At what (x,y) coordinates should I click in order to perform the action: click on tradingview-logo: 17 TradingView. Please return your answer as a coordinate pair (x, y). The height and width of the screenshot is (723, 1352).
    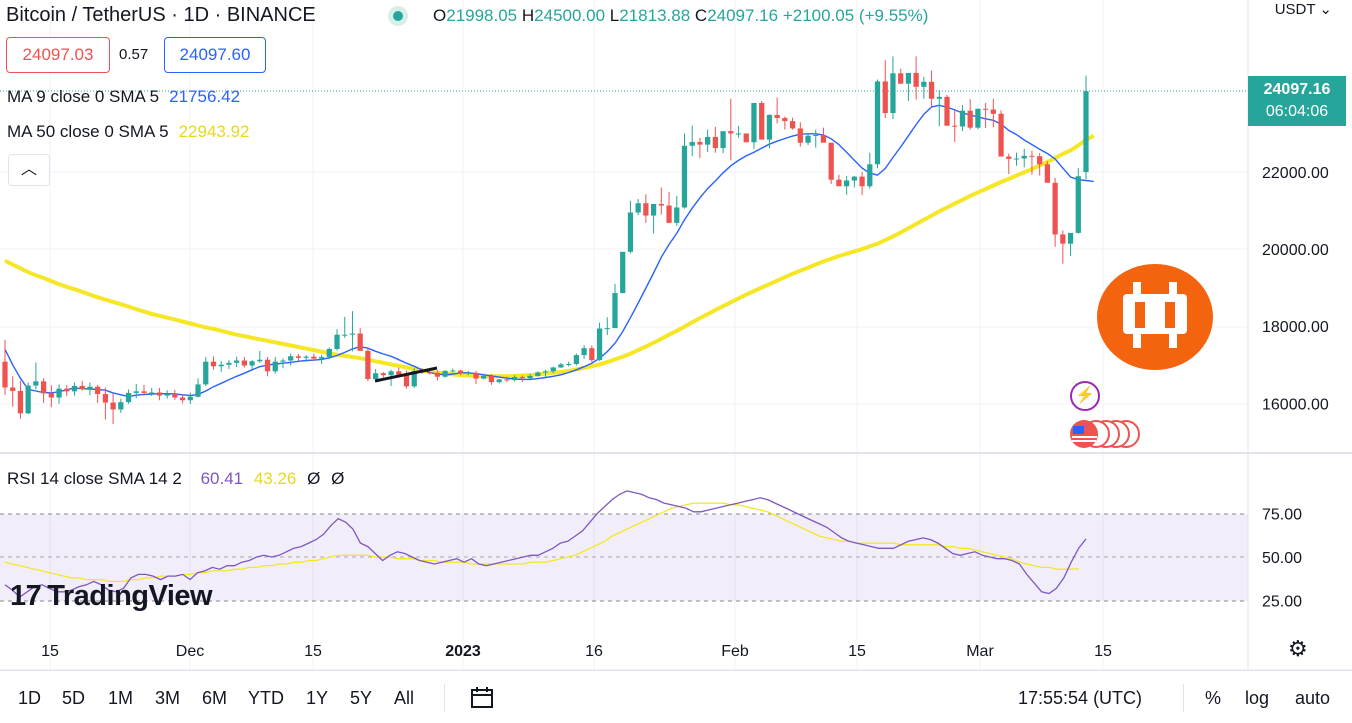
    Looking at the image, I should click on (111, 596).